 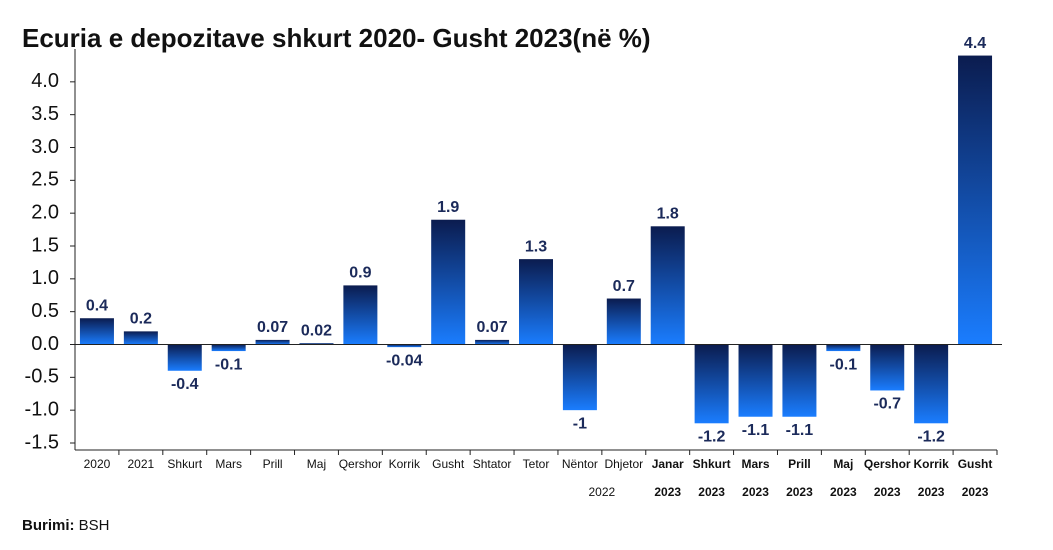 I want to click on value-label: -0.4, so click(x=185, y=384).